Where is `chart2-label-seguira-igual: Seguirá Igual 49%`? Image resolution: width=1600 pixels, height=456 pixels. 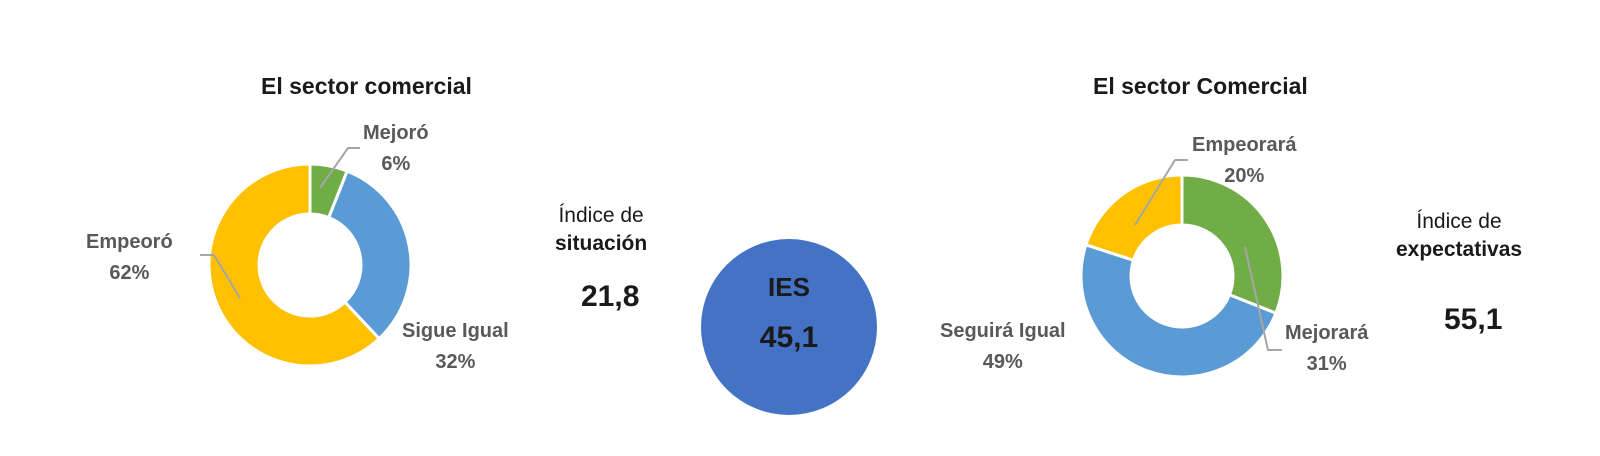 chart2-label-seguira-igual: Seguirá Igual 49% is located at coordinates (1003, 347).